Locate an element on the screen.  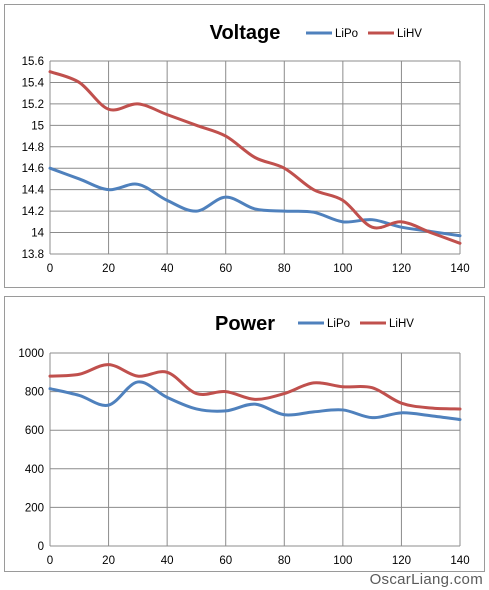
voltage-x-tick-label: 60 is located at coordinates (225, 269).